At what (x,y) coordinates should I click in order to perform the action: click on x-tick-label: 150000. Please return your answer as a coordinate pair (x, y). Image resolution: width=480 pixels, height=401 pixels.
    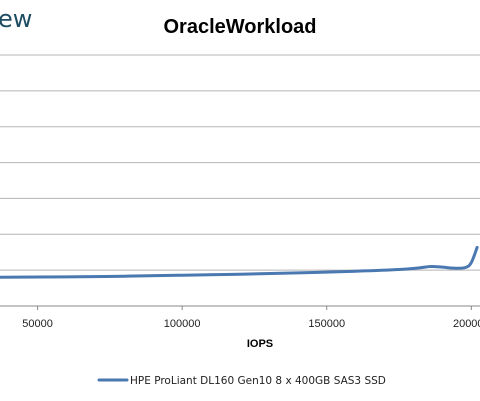
    Looking at the image, I should click on (326, 324).